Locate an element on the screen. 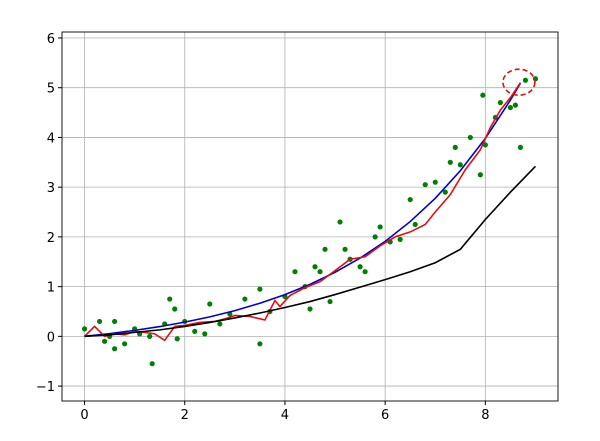  x-tick-label: 4 is located at coordinates (285, 415).